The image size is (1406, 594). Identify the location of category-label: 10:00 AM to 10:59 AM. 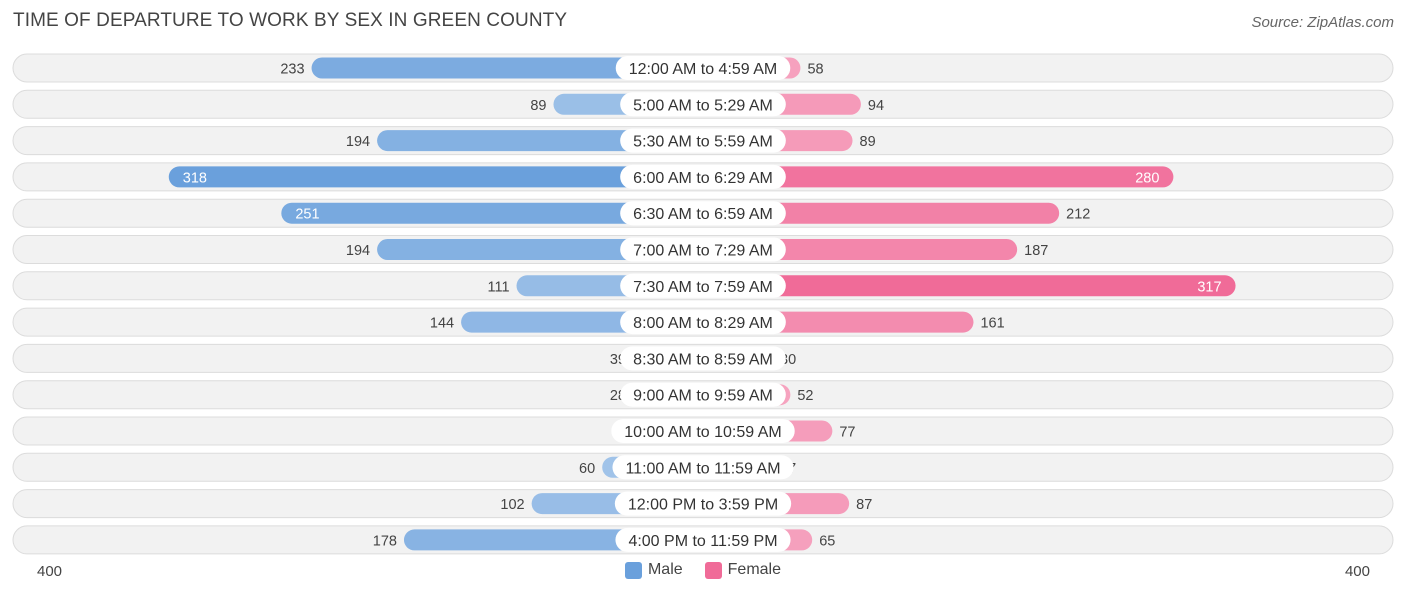
(702, 432).